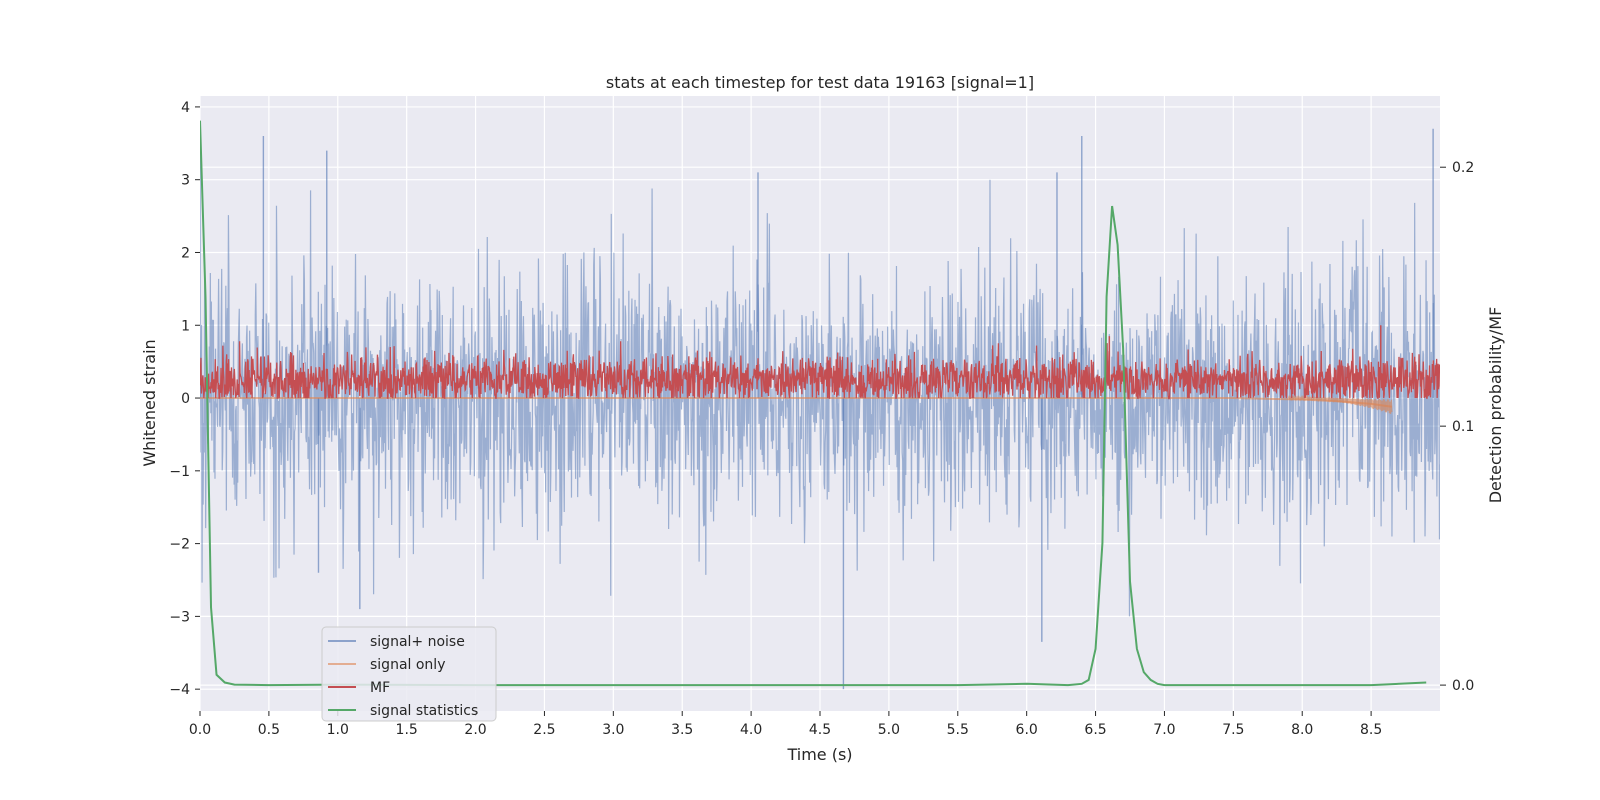  I want to click on y-tick-label: 0, so click(185, 399).